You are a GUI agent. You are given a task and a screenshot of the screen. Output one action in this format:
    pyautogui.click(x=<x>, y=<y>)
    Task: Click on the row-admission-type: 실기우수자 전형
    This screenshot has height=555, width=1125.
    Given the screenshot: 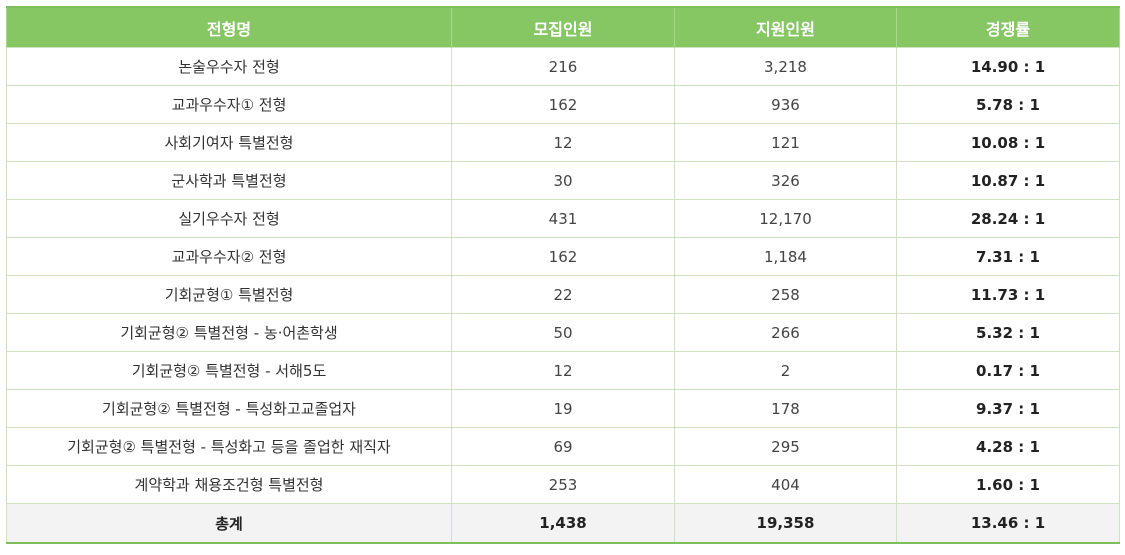 What is the action you would take?
    pyautogui.click(x=229, y=218)
    